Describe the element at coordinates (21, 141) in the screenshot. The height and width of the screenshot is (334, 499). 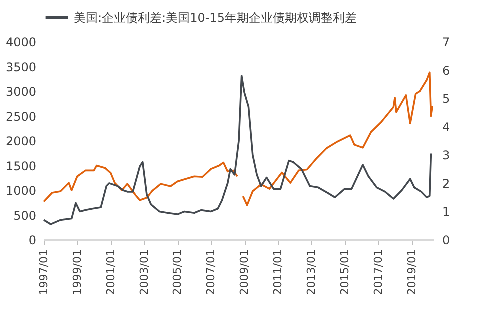
I see `y-tick-label: 2000` at that location.